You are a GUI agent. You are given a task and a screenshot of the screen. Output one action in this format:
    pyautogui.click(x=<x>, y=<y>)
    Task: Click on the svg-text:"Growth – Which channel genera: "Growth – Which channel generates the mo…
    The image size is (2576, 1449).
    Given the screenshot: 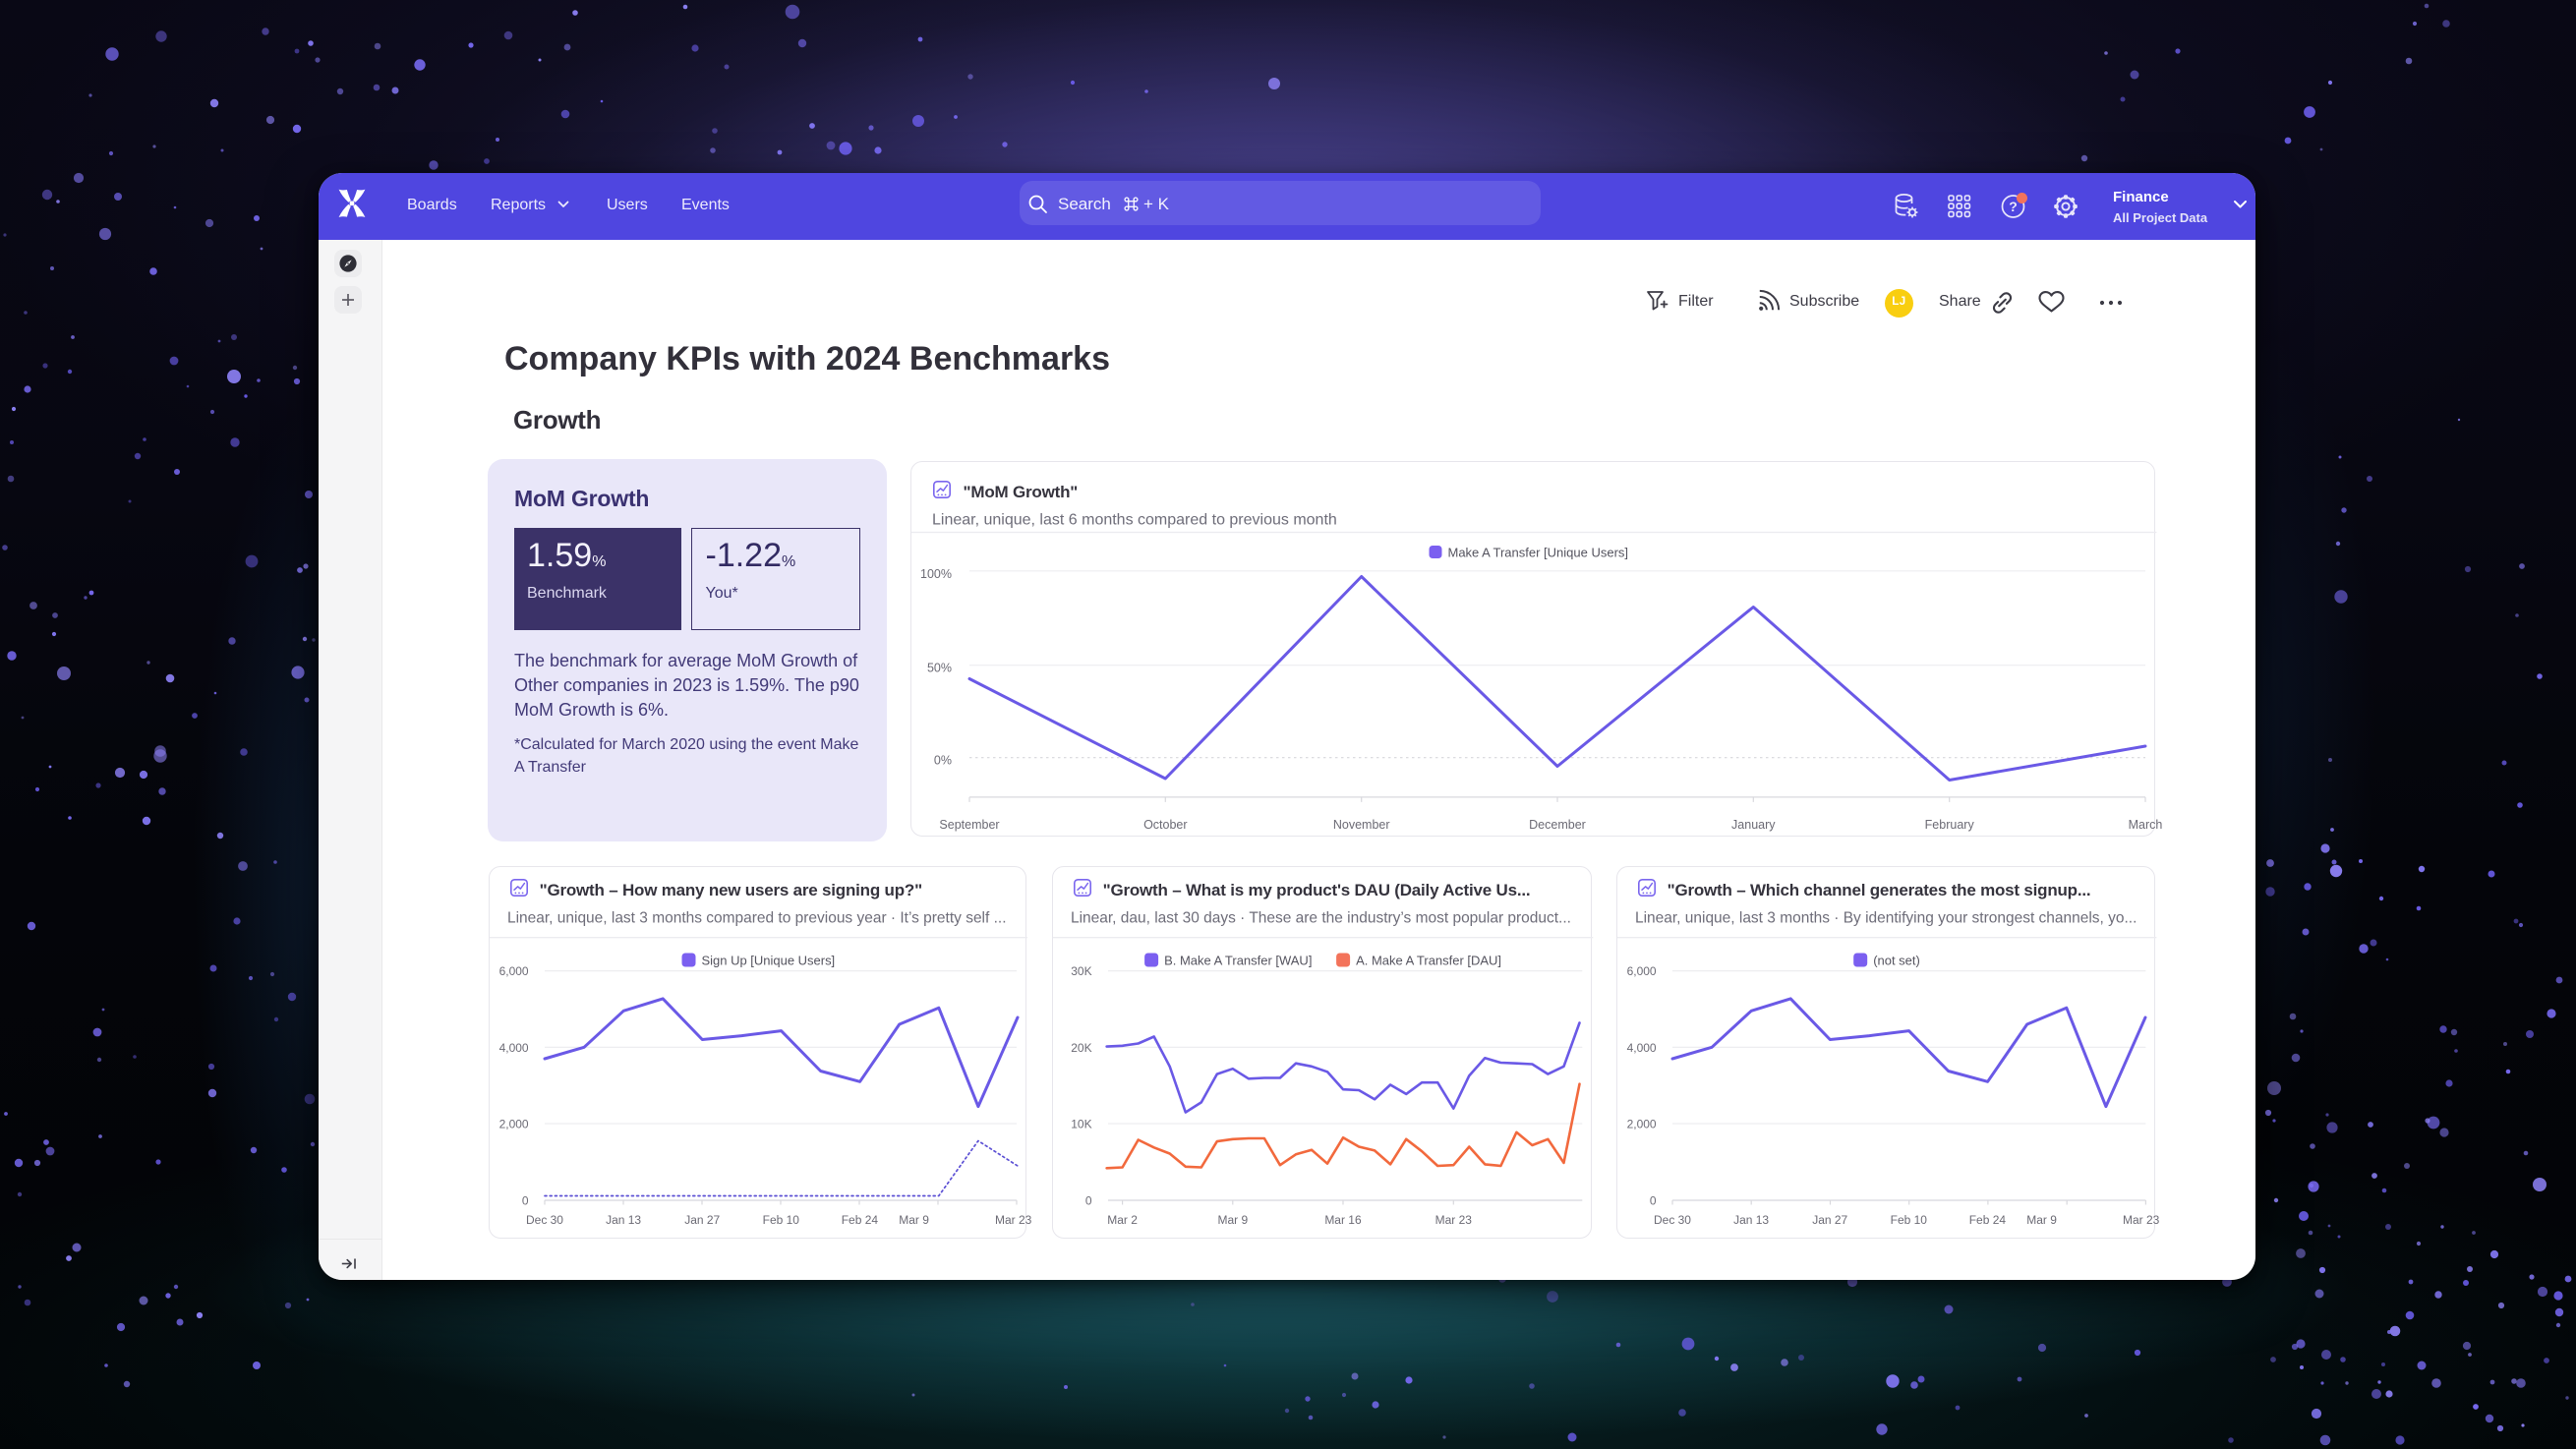 What is the action you would take?
    pyautogui.click(x=1878, y=890)
    